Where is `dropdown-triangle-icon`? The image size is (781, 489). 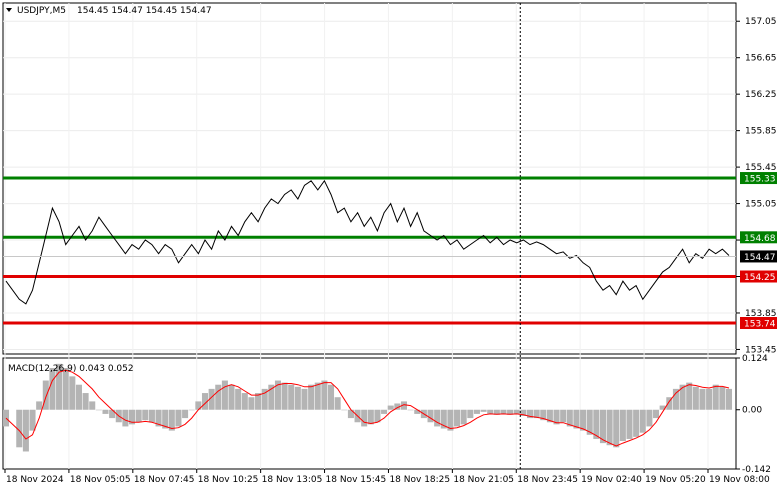 dropdown-triangle-icon is located at coordinates (9, 10).